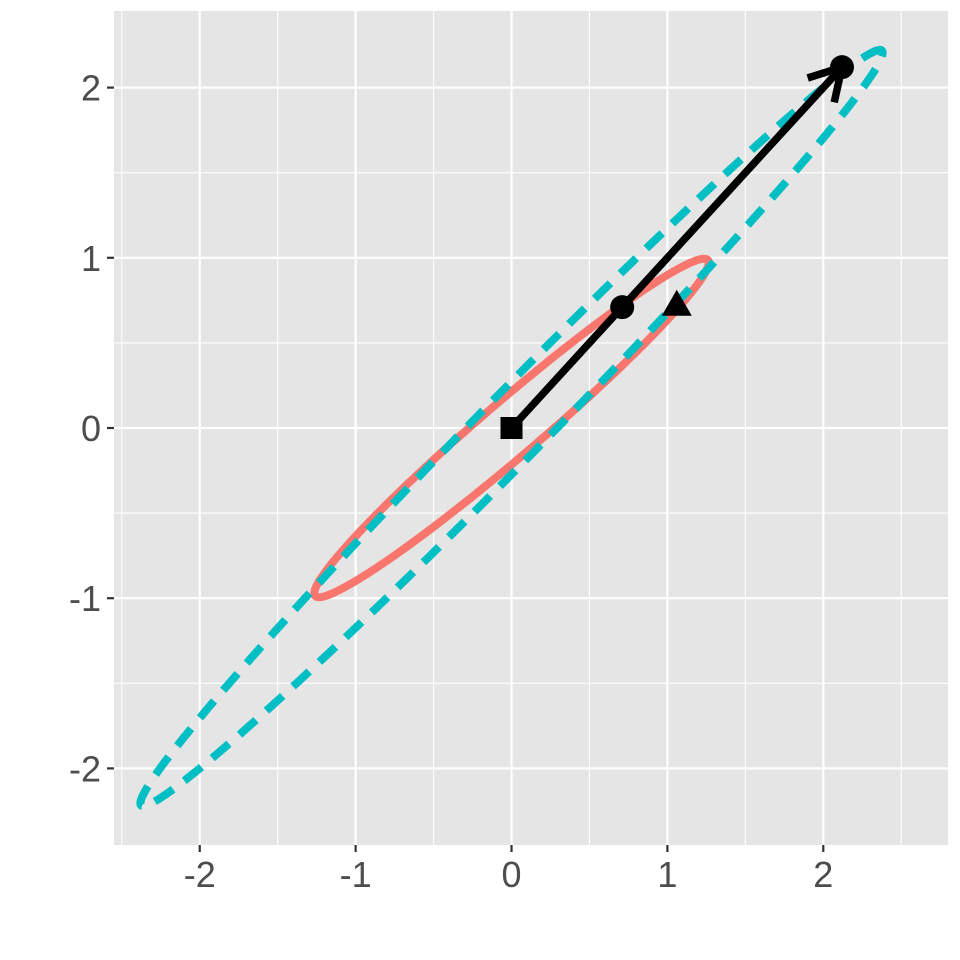 This screenshot has width=960, height=960. I want to click on y-tick-labels: -2 -1 0 1 2, so click(85, 429).